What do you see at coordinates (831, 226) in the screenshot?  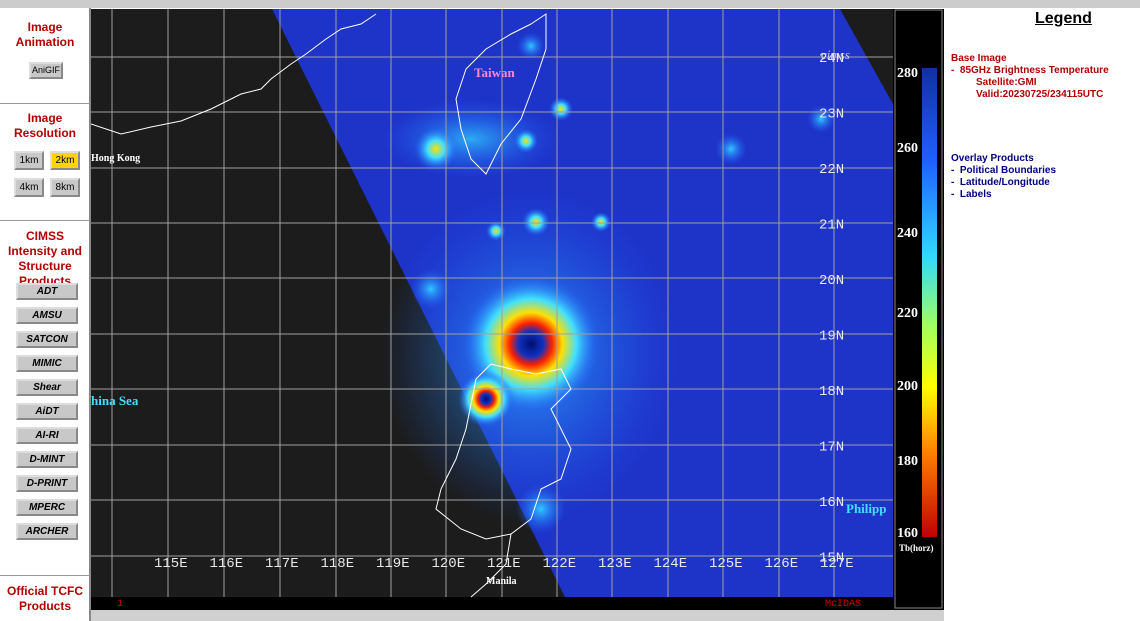 I see `lat-label: 21N` at bounding box center [831, 226].